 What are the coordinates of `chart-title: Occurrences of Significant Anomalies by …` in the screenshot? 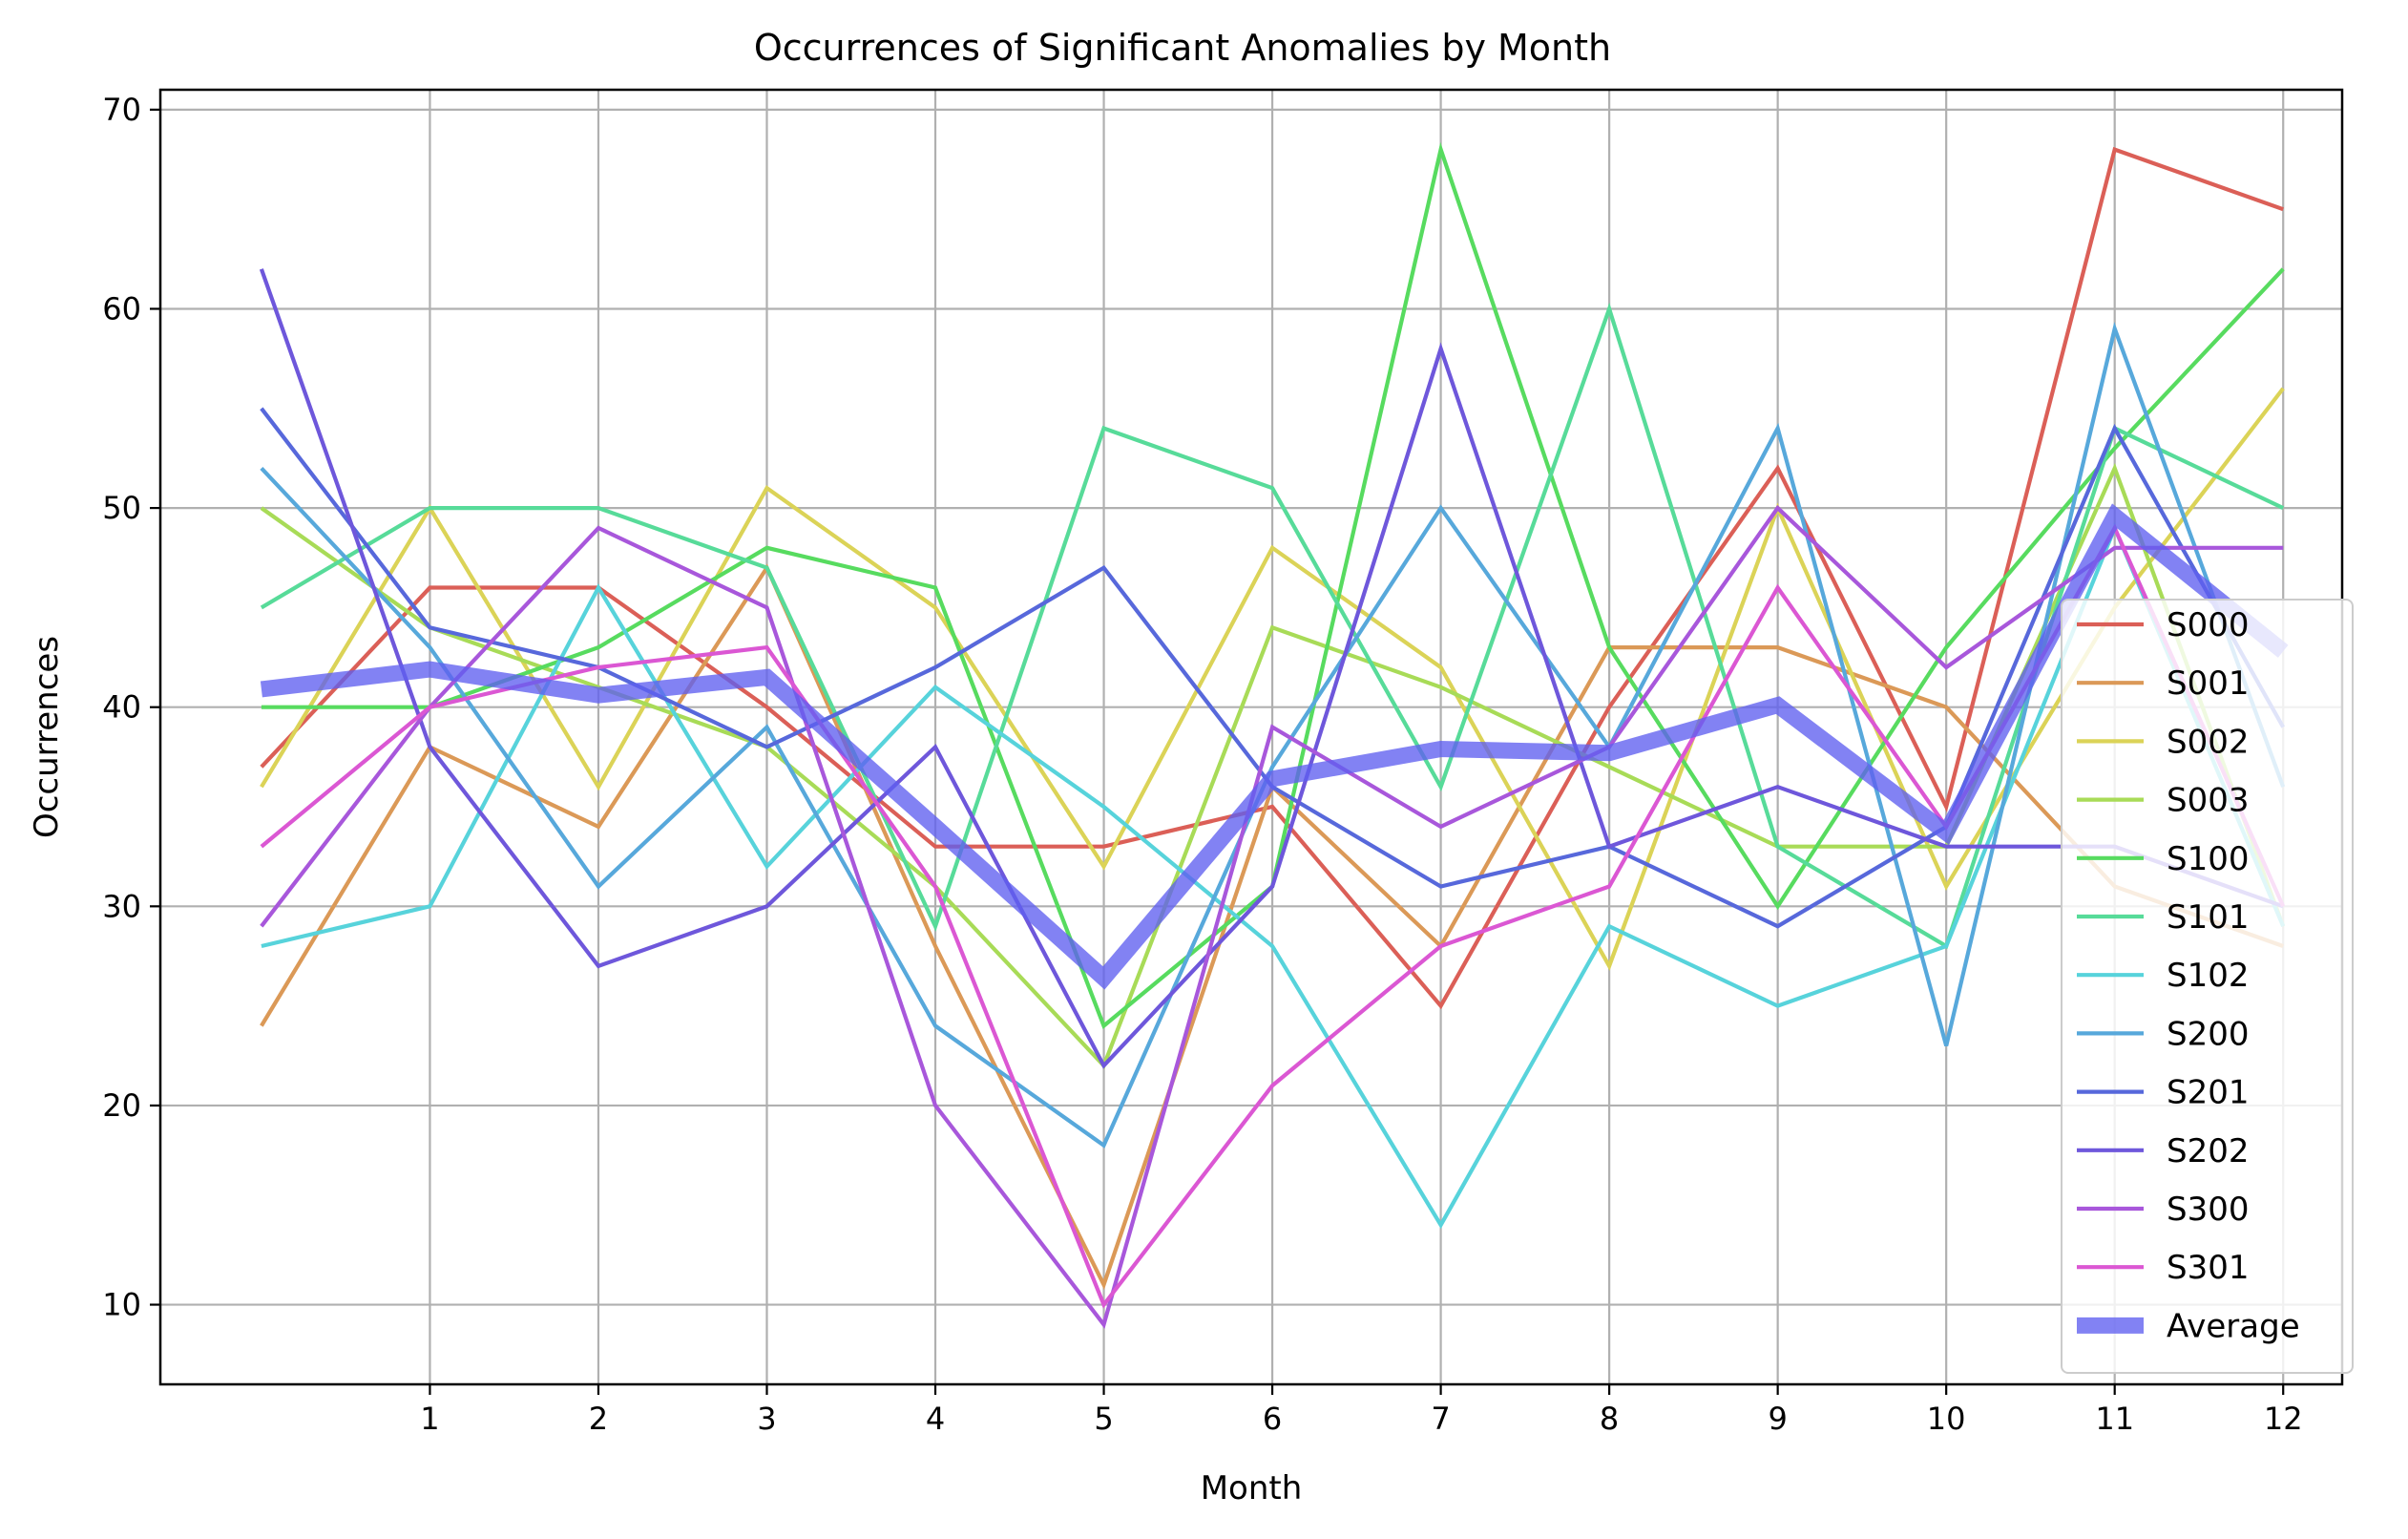 It's located at (1182, 48).